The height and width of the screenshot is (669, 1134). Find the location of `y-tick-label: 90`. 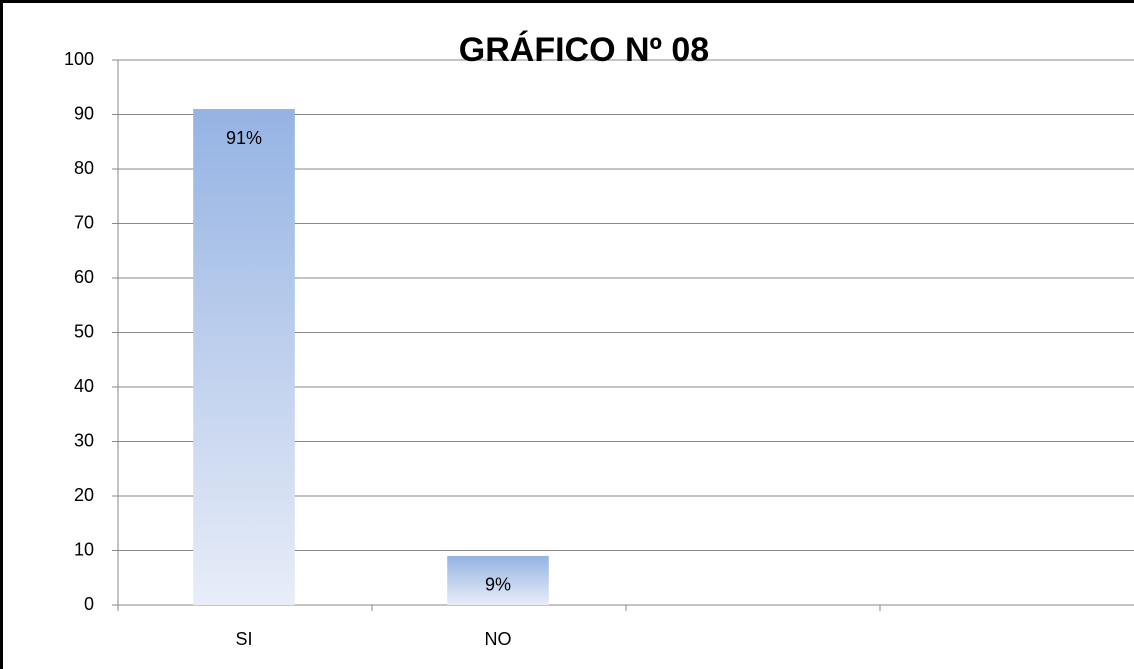

y-tick-label: 90 is located at coordinates (84, 113).